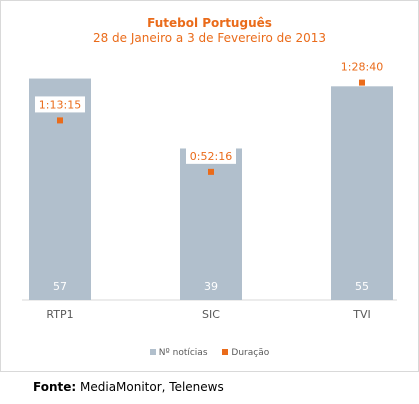 The image size is (419, 404). Describe the element at coordinates (225, 351) in the screenshot. I see `legend-swatch-duration` at that location.